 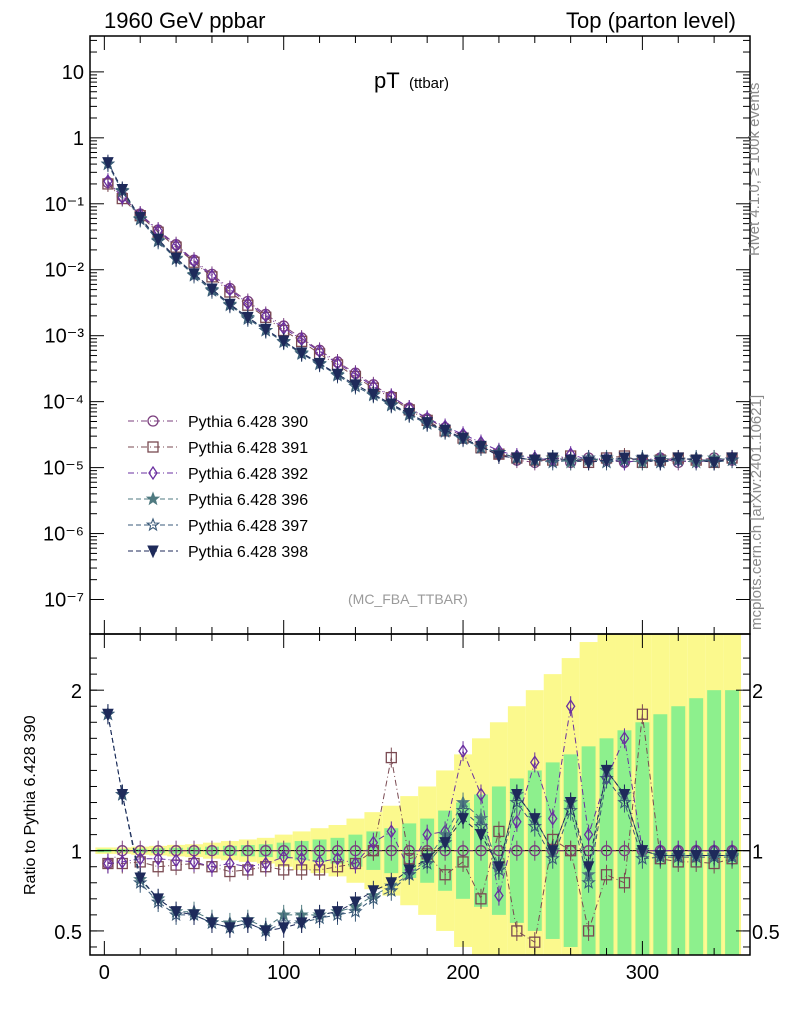 I want to click on xtick-label: 200, so click(x=462, y=973).